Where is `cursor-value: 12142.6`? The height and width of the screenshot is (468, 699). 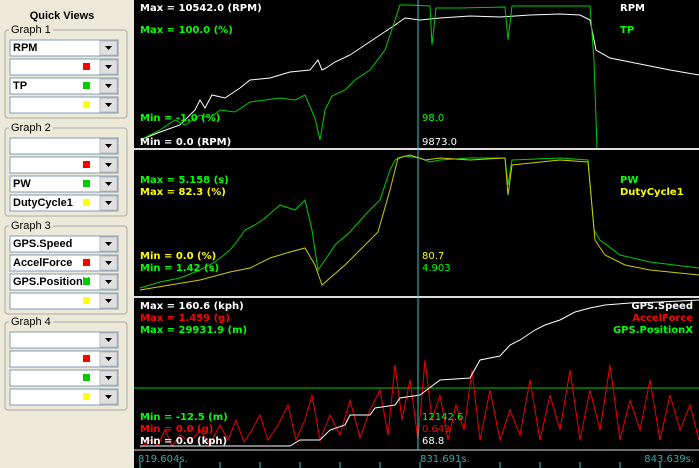
cursor-value: 12142.6 is located at coordinates (442, 417).